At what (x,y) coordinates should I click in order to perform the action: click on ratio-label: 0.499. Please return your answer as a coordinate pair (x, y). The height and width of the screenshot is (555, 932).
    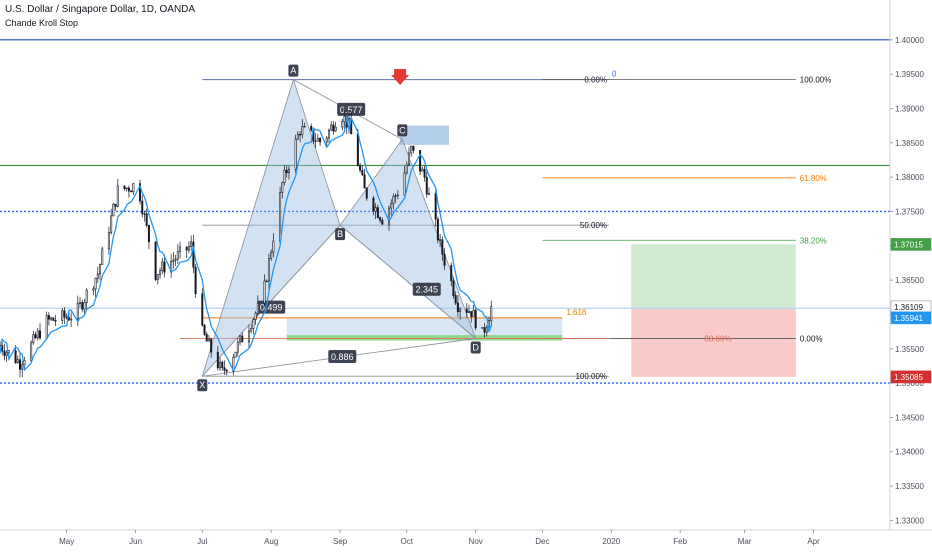
    Looking at the image, I should click on (271, 308).